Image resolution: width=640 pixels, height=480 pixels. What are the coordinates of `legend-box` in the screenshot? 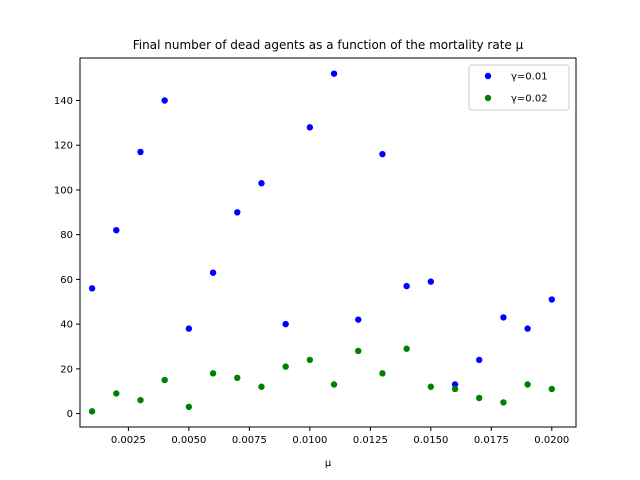 It's located at (519, 87).